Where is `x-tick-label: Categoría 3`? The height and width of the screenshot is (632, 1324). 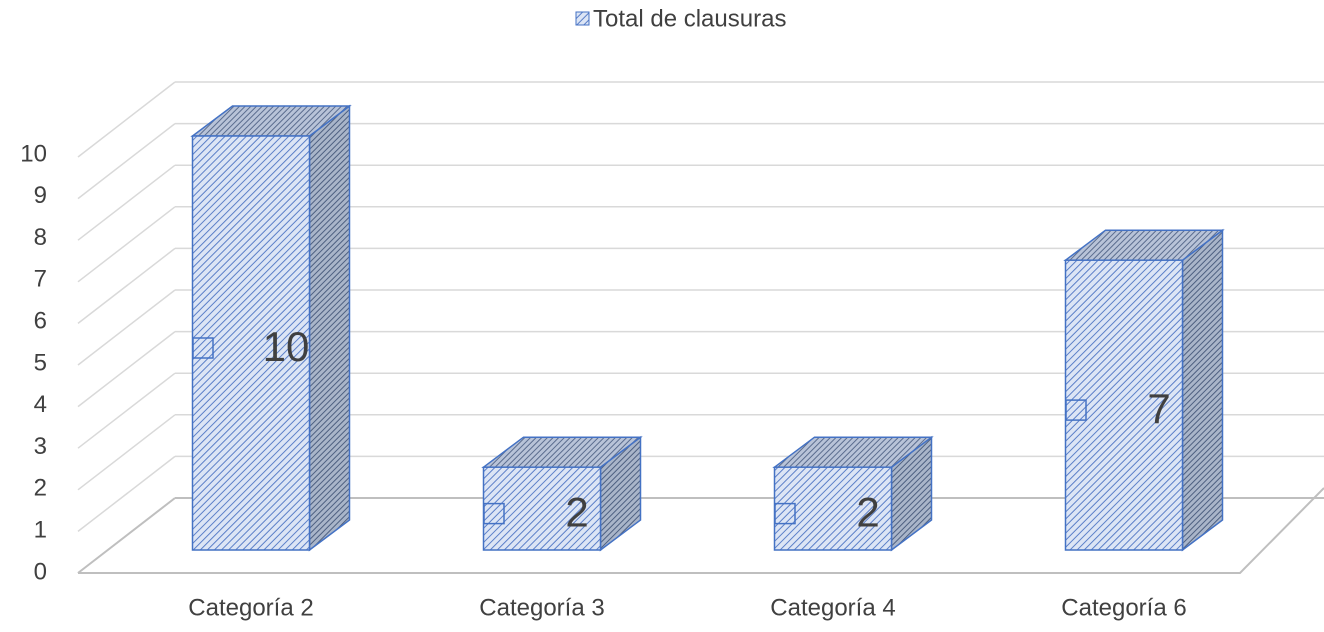 x-tick-label: Categoría 3 is located at coordinates (541, 607).